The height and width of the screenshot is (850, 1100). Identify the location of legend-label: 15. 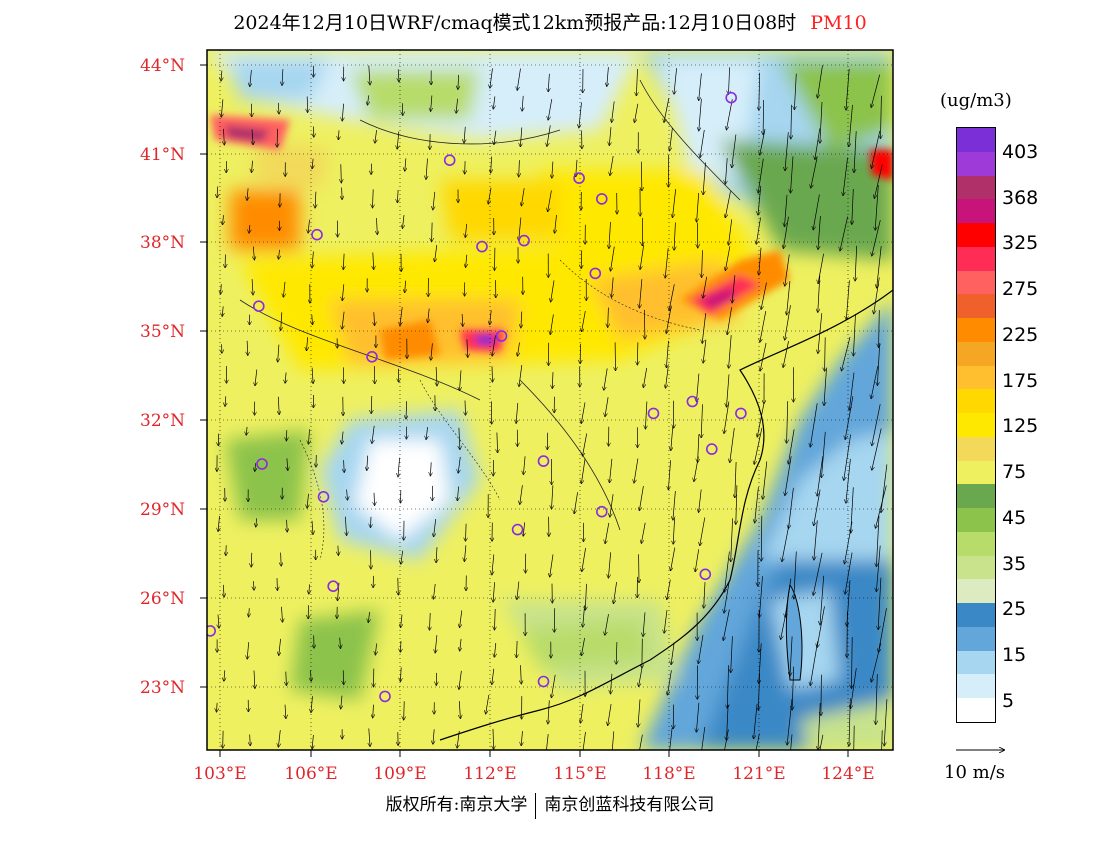
(1014, 655).